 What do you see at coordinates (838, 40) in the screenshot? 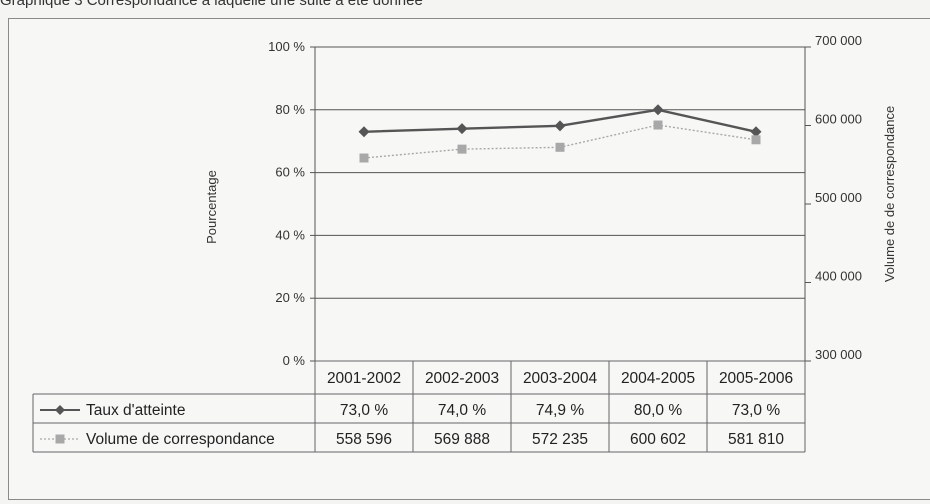
I see `y-right-tick-label: 700 000` at bounding box center [838, 40].